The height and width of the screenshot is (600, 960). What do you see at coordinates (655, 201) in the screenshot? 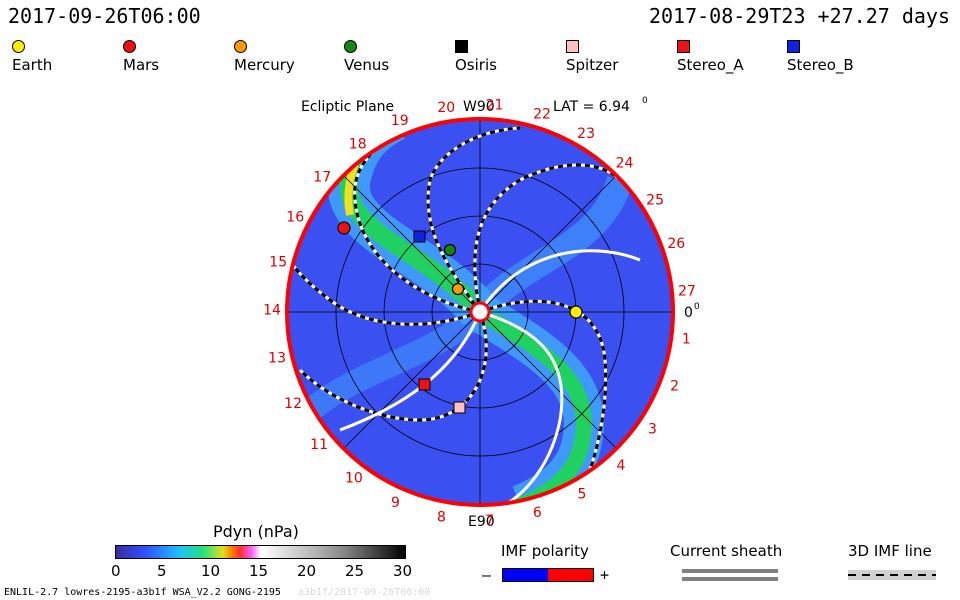
I see `carrington-label: 25` at bounding box center [655, 201].